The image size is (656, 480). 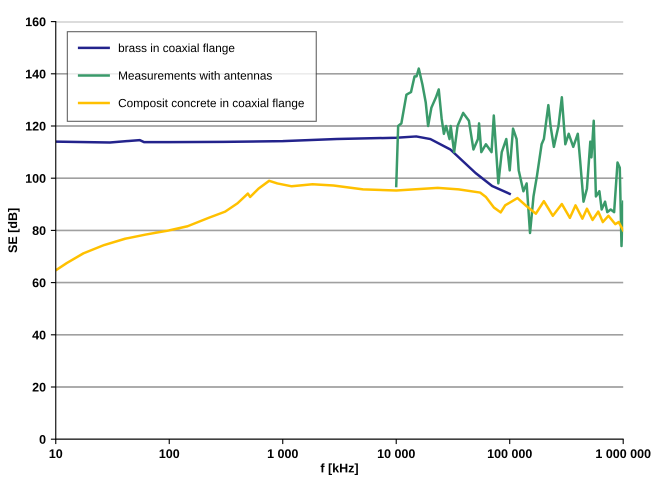 I want to click on y-tick-label: 0, so click(x=43, y=439).